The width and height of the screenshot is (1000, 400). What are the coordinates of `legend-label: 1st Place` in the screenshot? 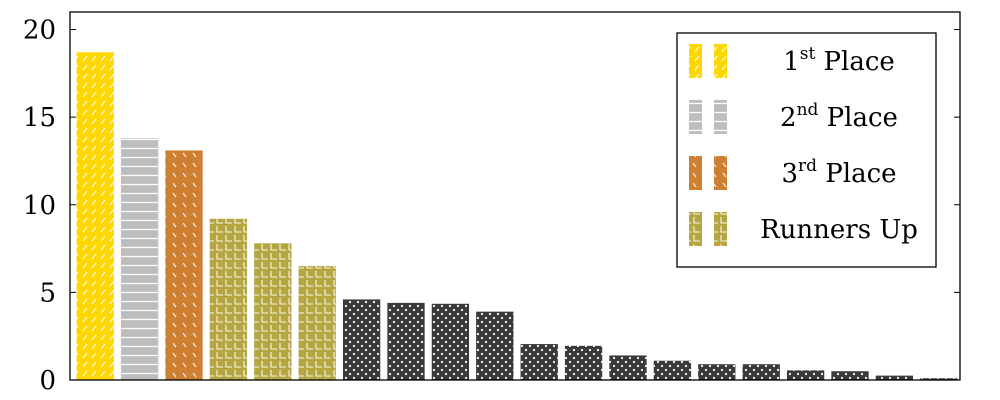 It's located at (839, 60).